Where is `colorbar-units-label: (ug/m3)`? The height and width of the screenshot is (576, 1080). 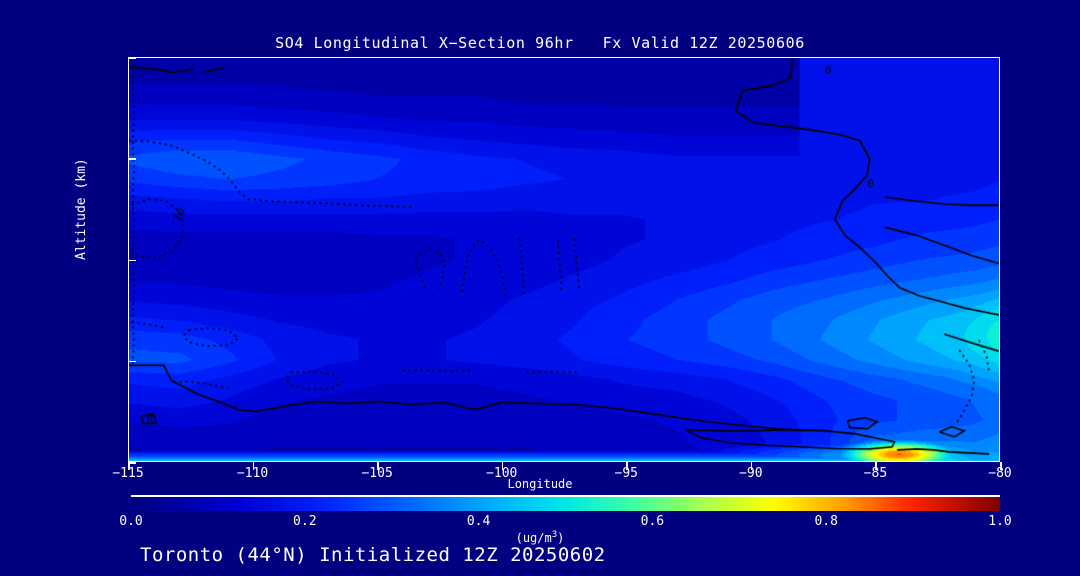 colorbar-units-label: (ug/m3) is located at coordinates (540, 537).